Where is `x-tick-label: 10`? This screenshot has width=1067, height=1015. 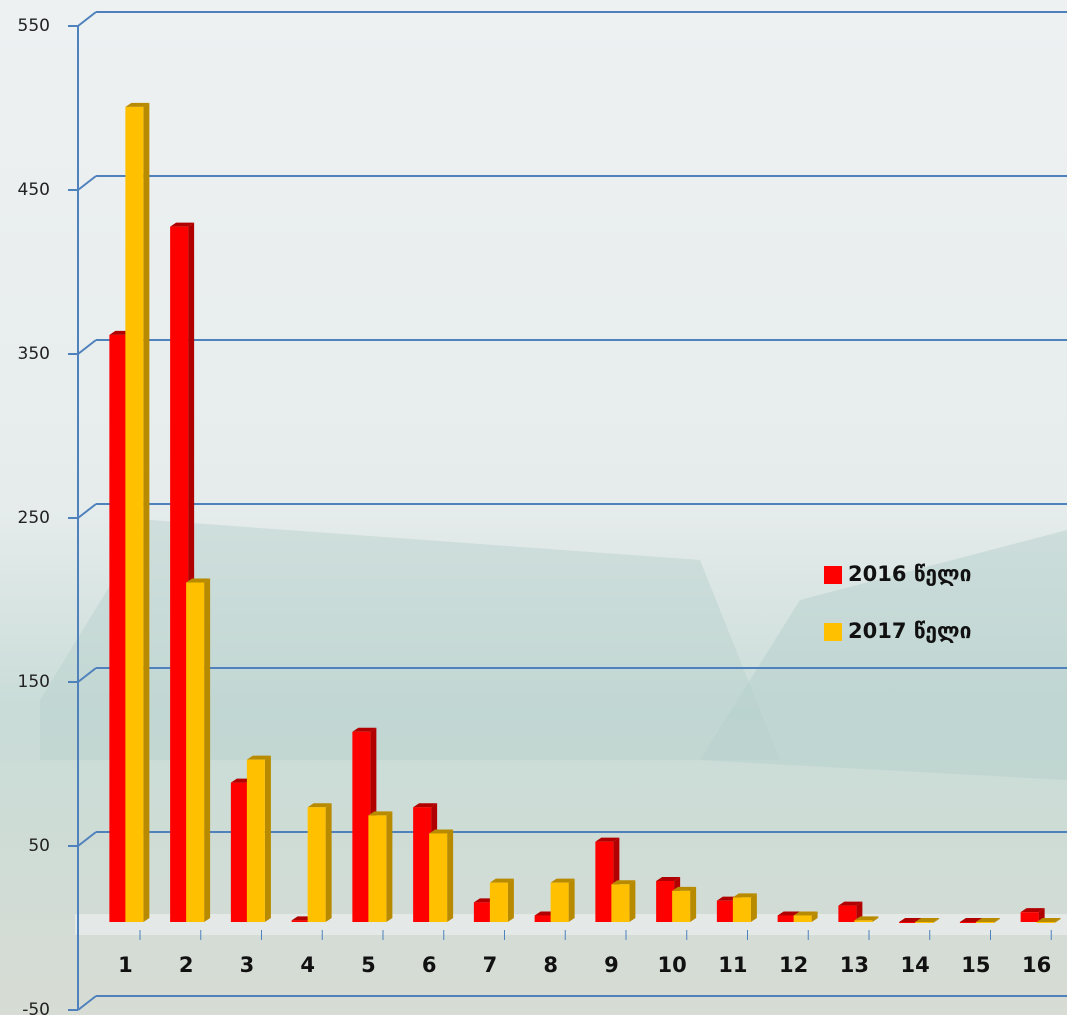
x-tick-label: 10 is located at coordinates (672, 965).